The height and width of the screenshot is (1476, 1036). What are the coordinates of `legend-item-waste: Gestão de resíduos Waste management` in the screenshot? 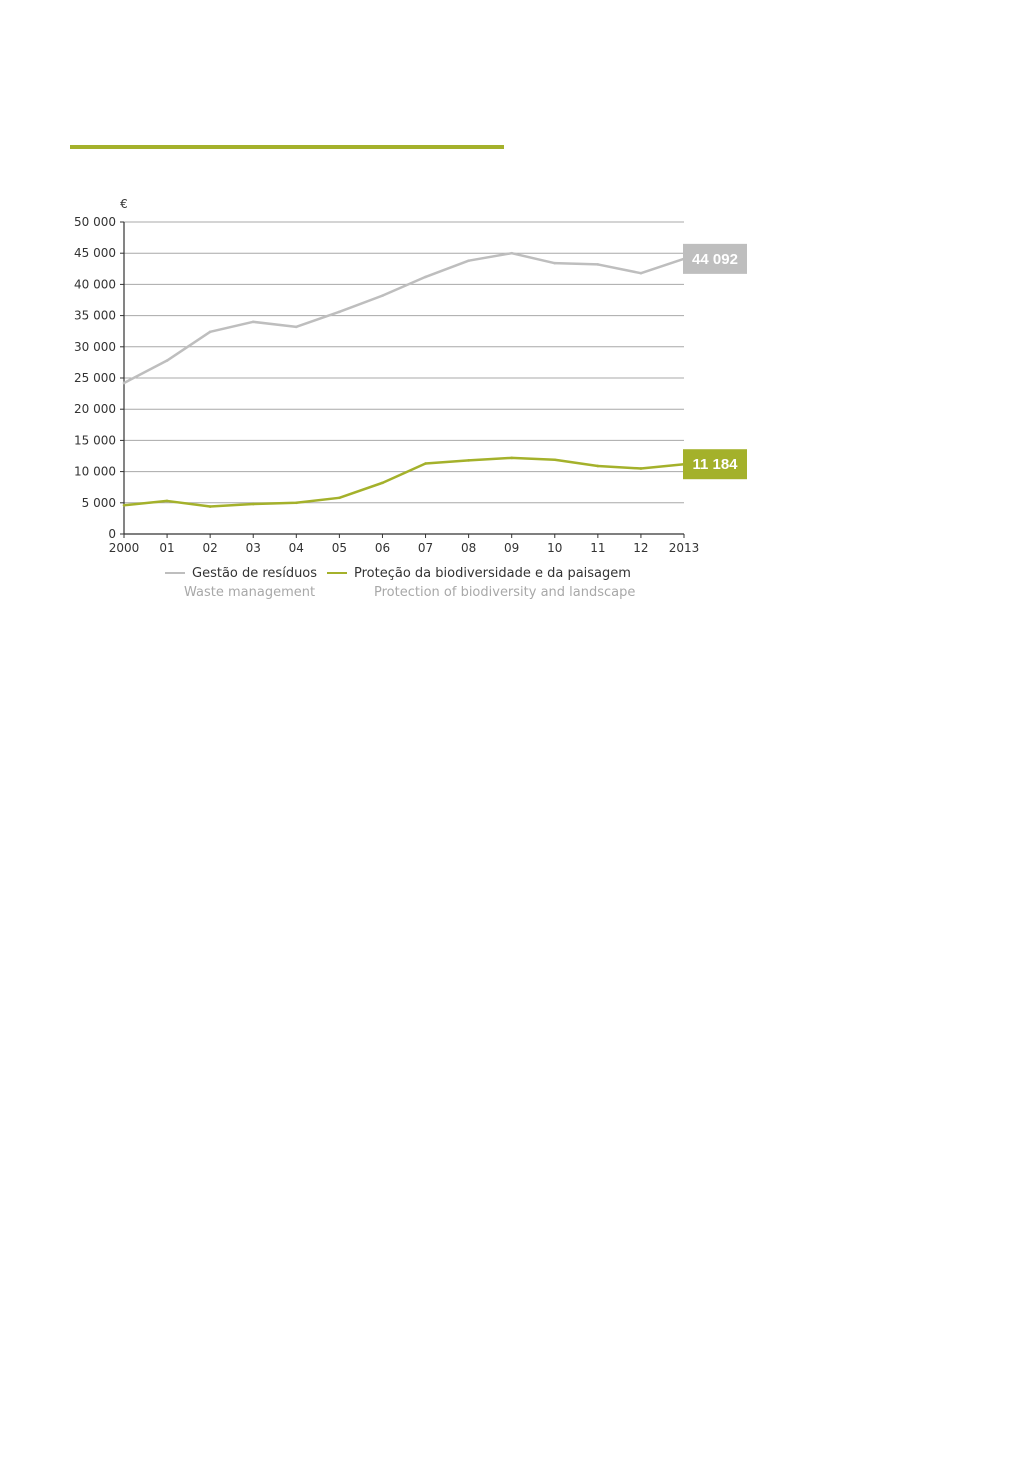 It's located at (241, 583).